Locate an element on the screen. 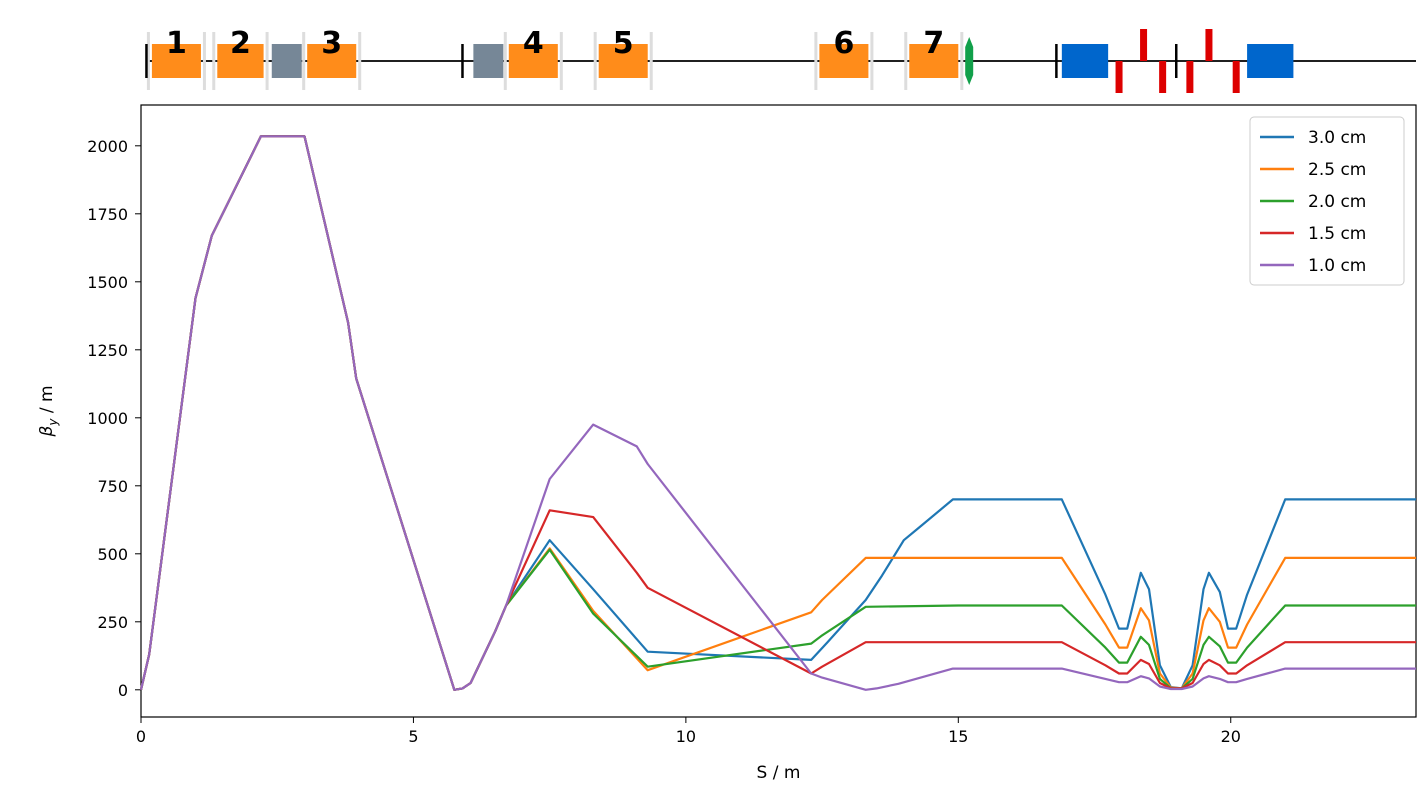 Image resolution: width=1420 pixels, height=794 pixels. legend-entry: 2.5 cm is located at coordinates (1337, 170).